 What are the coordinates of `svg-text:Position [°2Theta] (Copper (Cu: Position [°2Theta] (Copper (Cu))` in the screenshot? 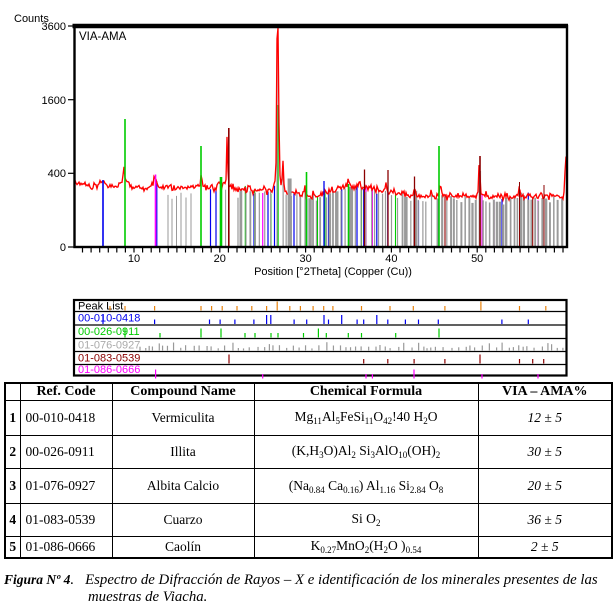 It's located at (333, 272).